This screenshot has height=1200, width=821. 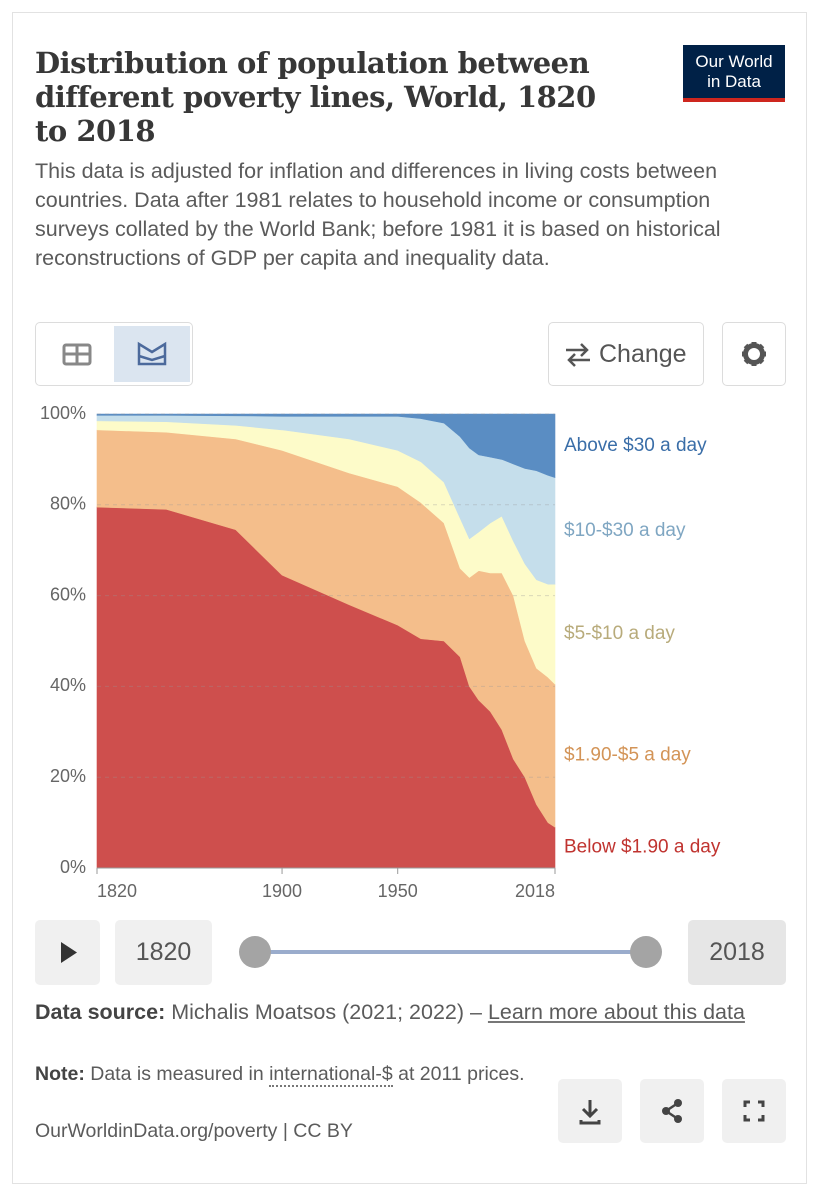 I want to click on x-tick-label: 2018, so click(x=535, y=891).